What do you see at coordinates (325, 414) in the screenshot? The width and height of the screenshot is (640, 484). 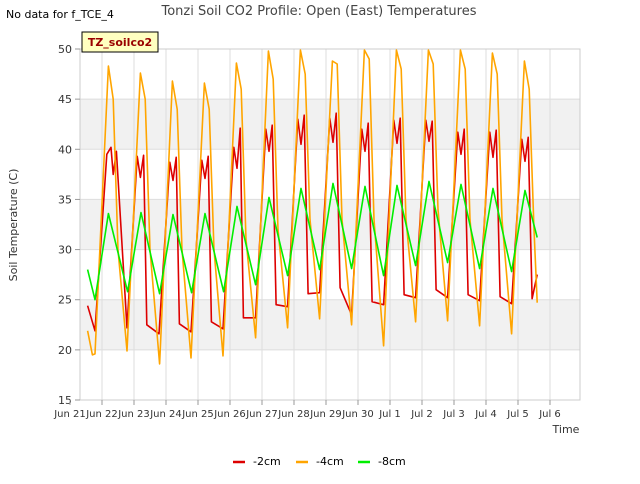 I see `x-tick-label: Jun 29` at bounding box center [325, 414].